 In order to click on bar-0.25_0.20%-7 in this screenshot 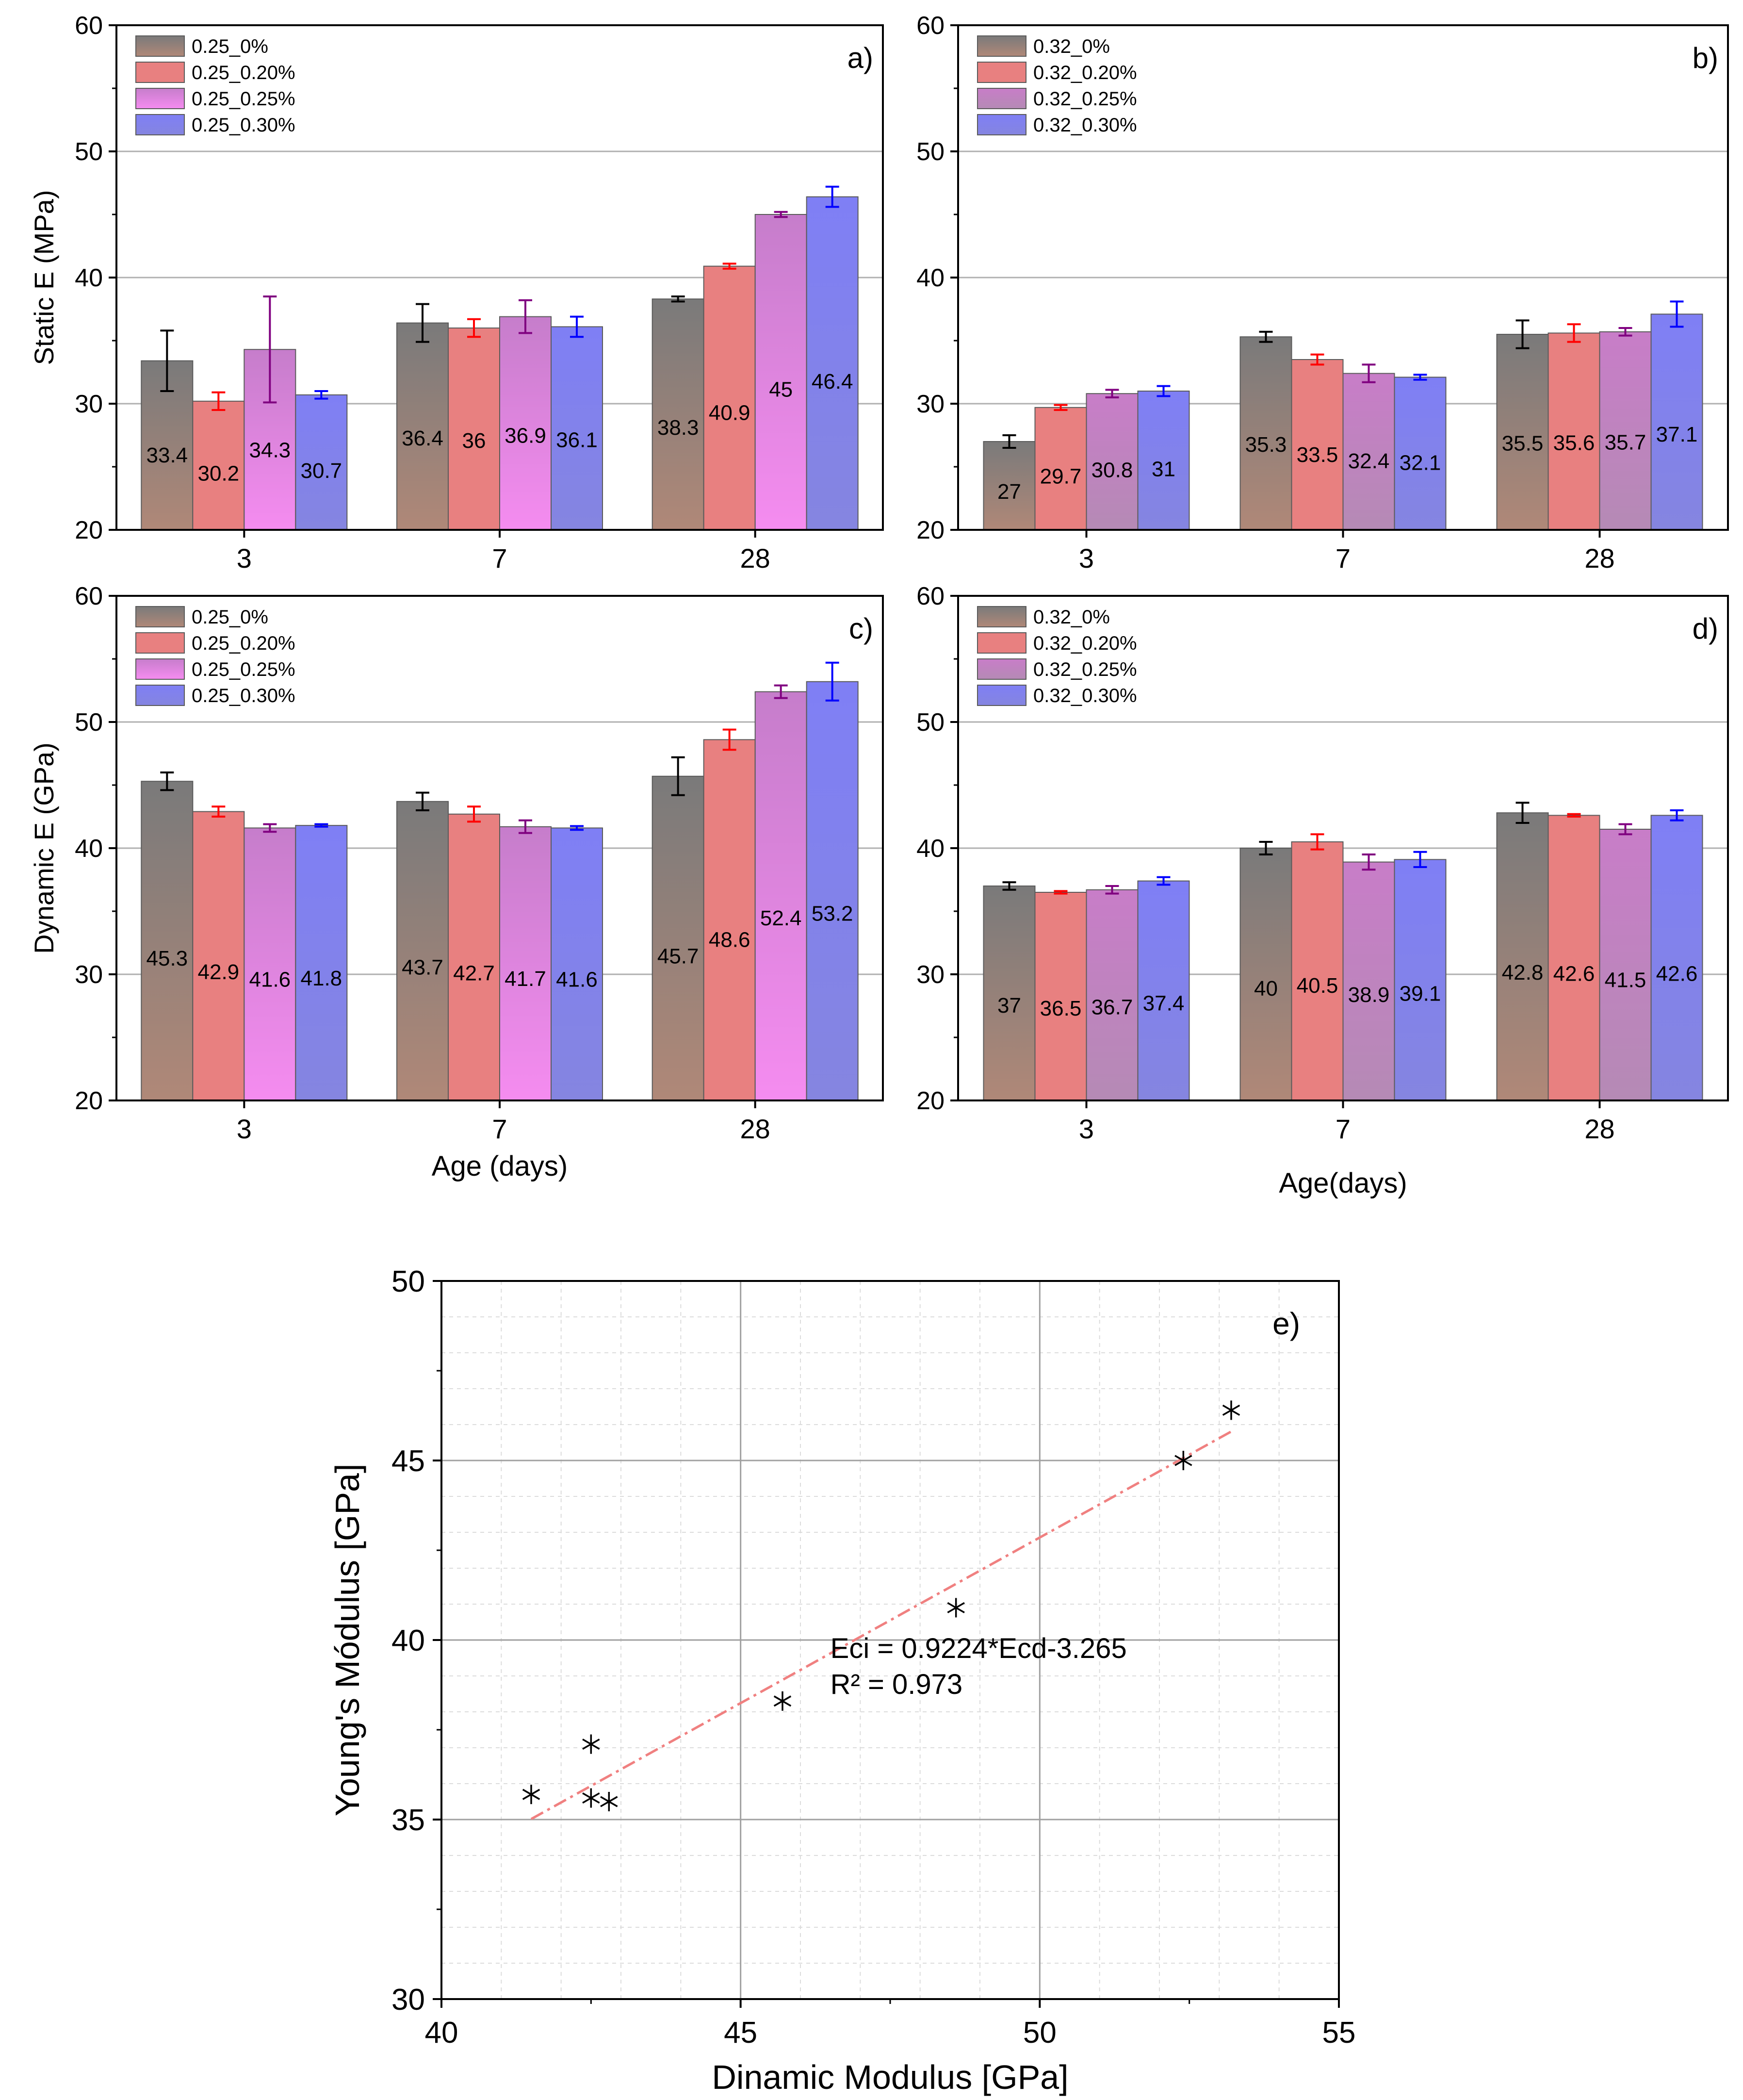, I will do `click(474, 429)`.